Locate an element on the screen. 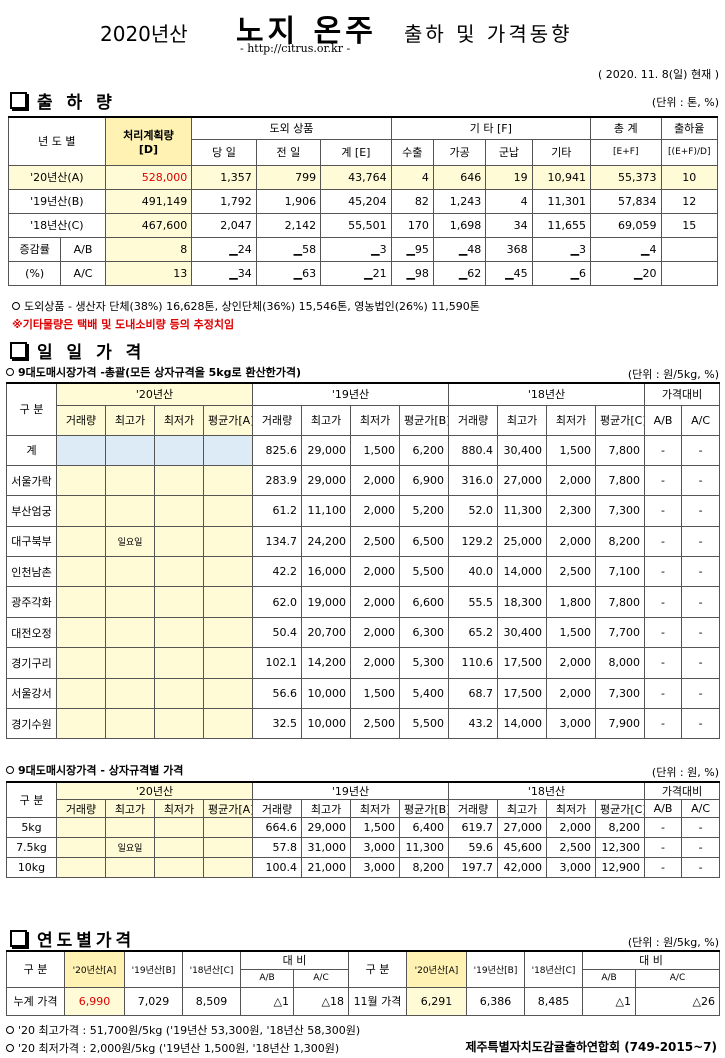 The width and height of the screenshot is (725, 1058). col-min: 최저가 is located at coordinates (375, 420).